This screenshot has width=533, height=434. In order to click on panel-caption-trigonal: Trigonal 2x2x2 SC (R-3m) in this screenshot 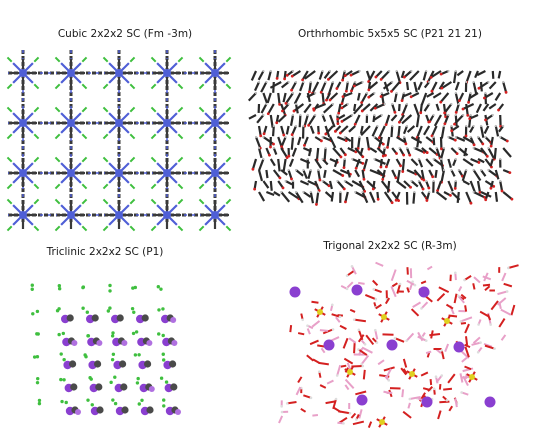, I will do `click(390, 246)`.